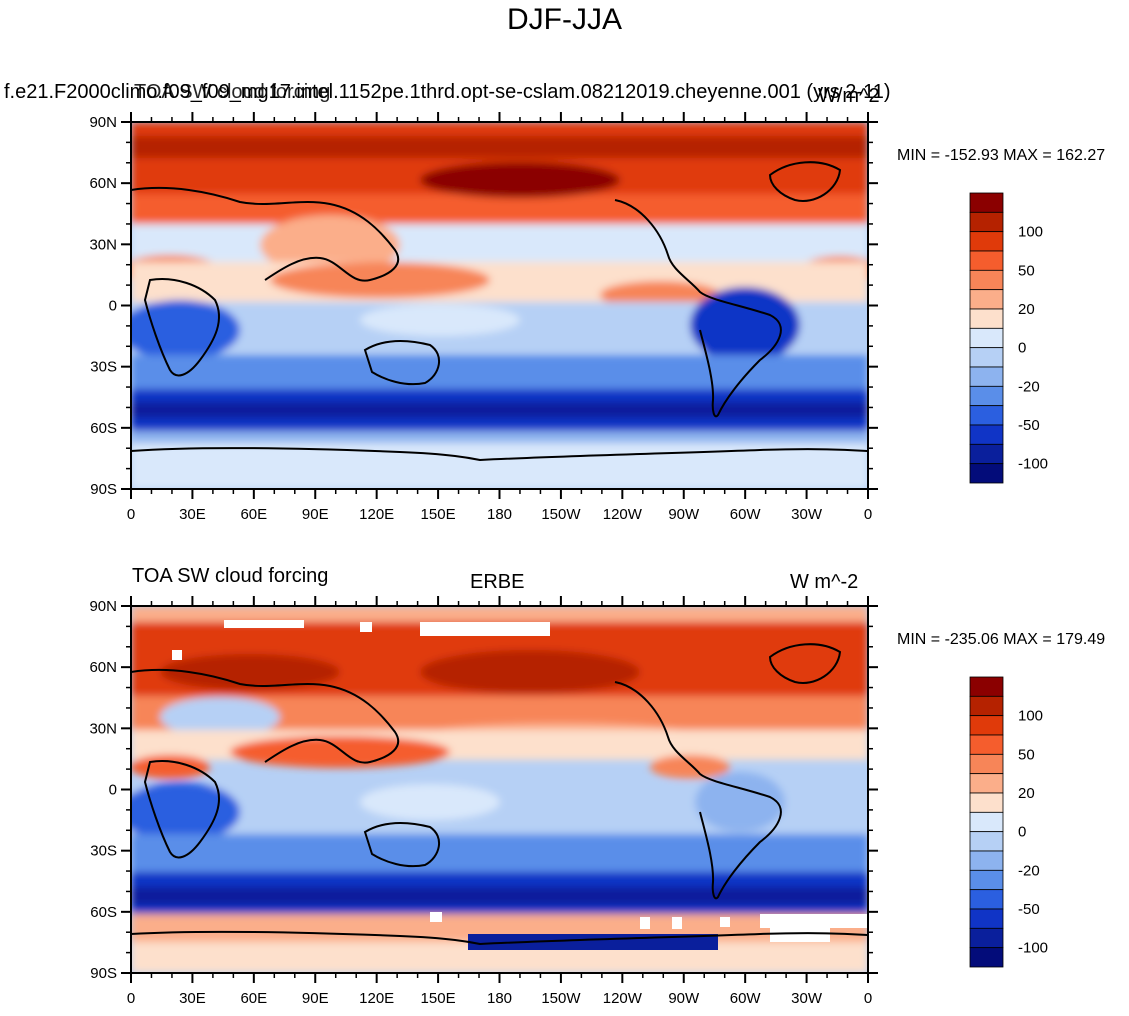  I want to click on colorbar-label: 0, so click(1022, 348).